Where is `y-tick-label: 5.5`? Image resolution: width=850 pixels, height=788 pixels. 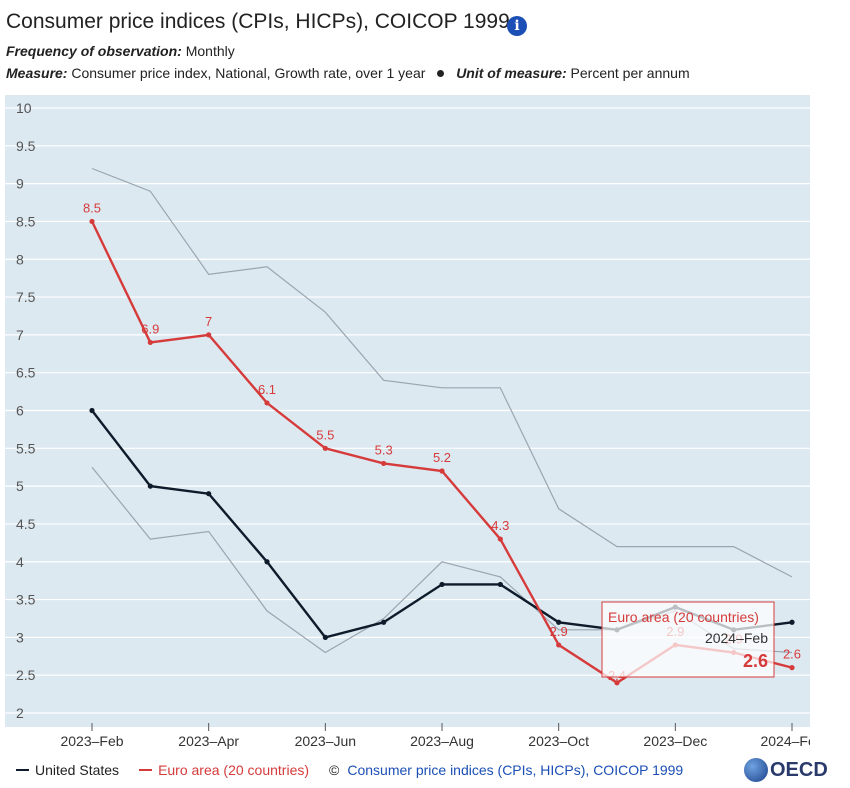 y-tick-label: 5.5 is located at coordinates (26, 448).